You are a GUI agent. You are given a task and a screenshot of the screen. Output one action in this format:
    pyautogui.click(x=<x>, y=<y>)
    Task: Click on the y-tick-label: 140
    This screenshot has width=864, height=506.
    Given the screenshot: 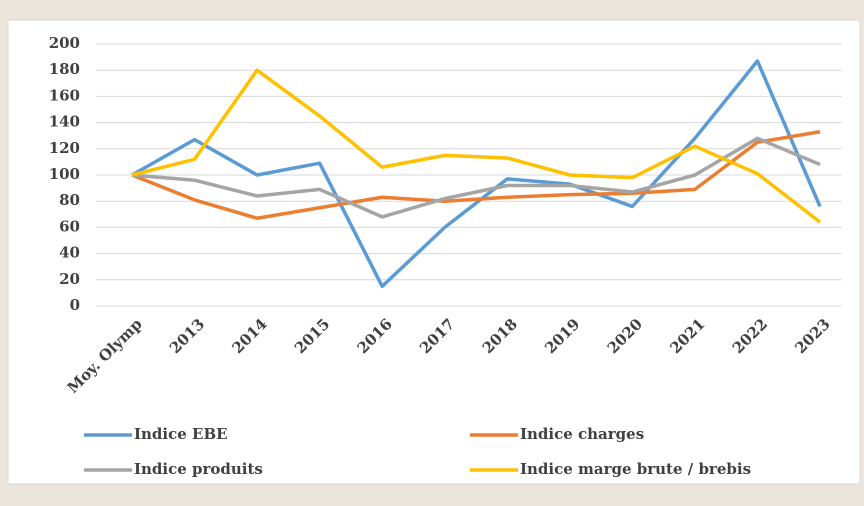 What is the action you would take?
    pyautogui.click(x=64, y=122)
    